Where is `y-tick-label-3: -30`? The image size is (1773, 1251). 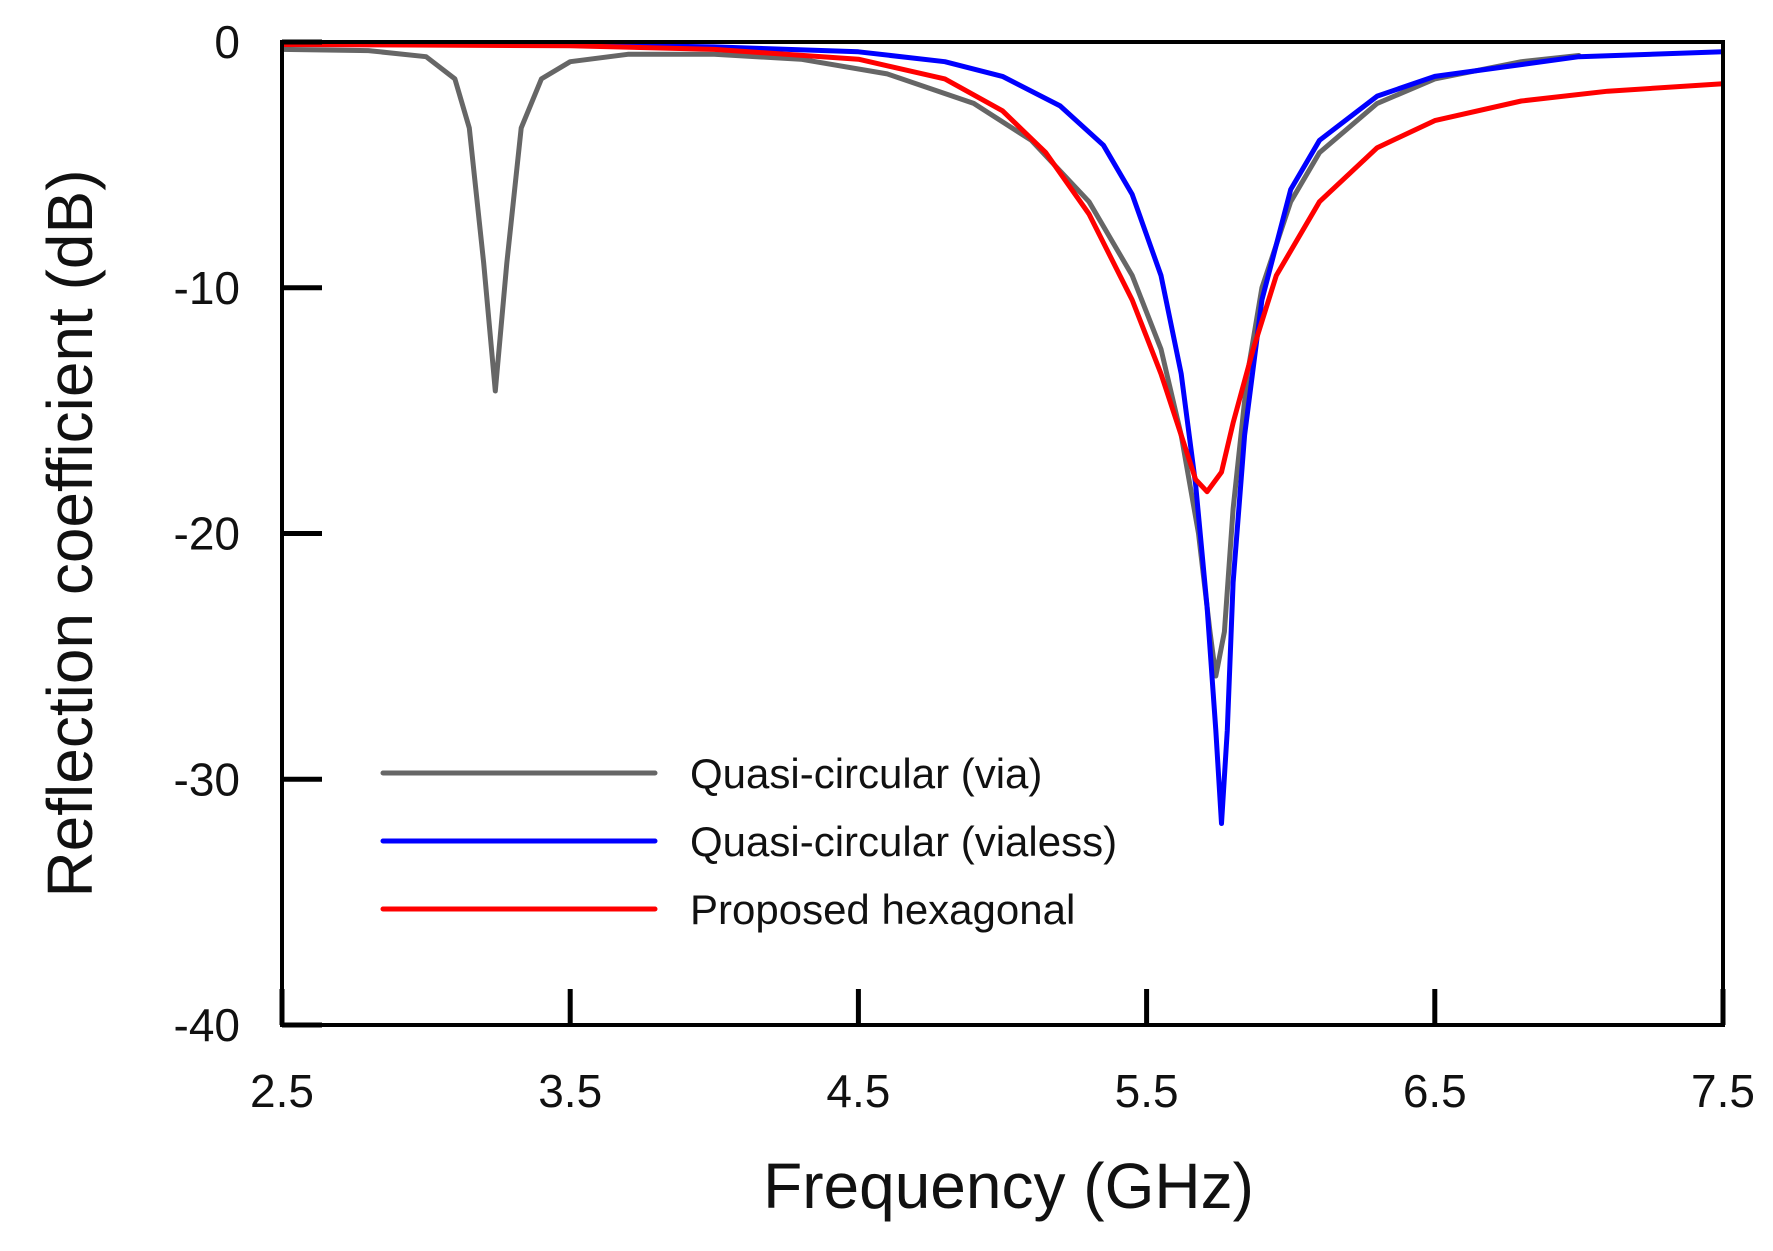
y-tick-label-3: -30 is located at coordinates (207, 779).